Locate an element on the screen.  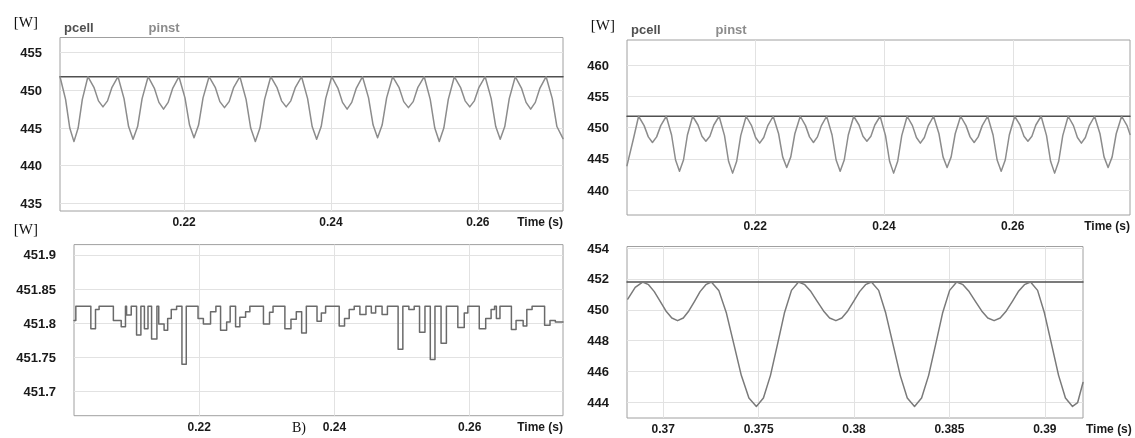
x-tick-label: 0.37 is located at coordinates (663, 429).